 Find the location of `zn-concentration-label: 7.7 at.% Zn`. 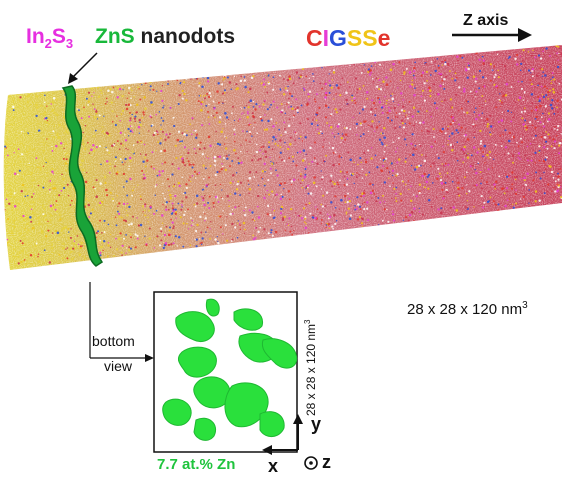

zn-concentration-label: 7.7 at.% Zn is located at coordinates (196, 464).